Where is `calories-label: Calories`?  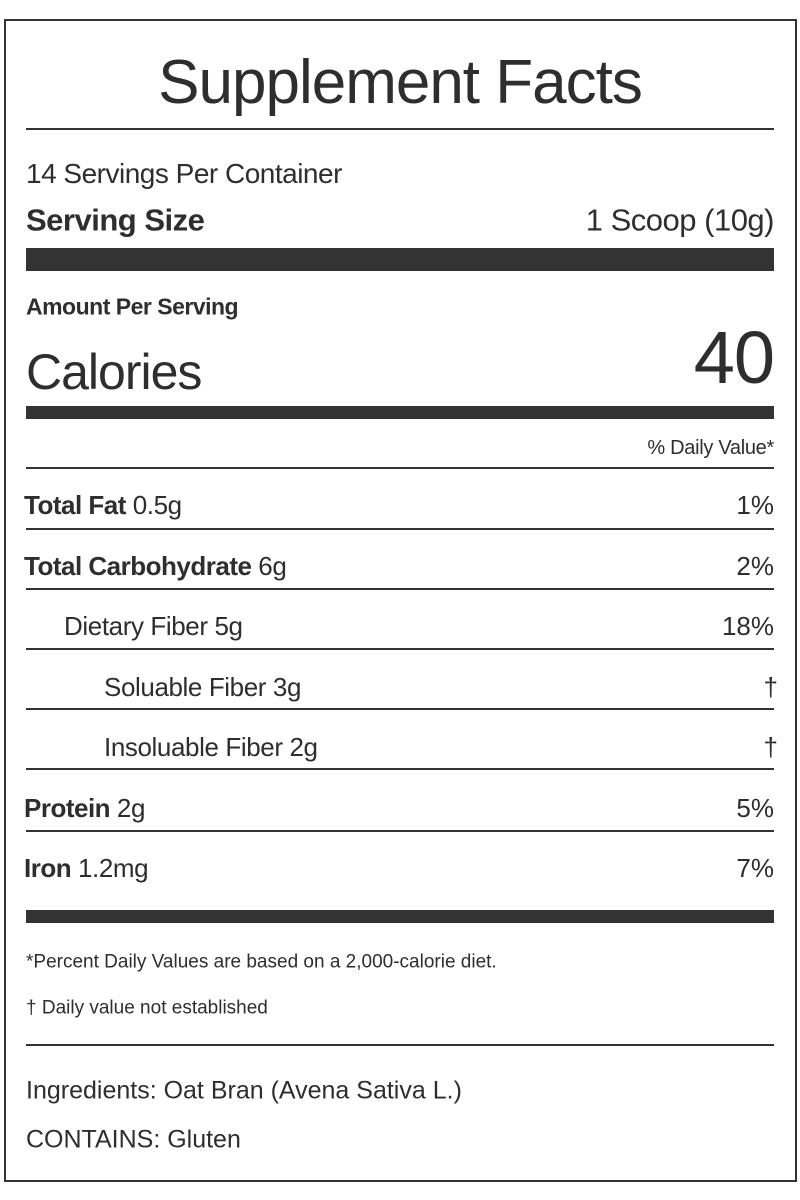 calories-label: Calories is located at coordinates (114, 372).